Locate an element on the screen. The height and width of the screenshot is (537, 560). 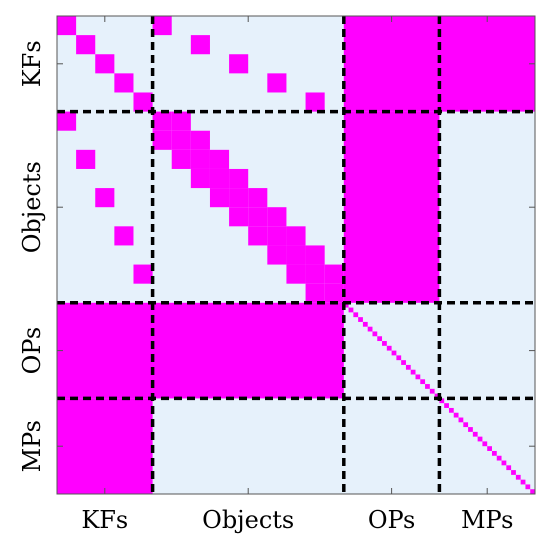
filled-cell-r8-c7 is located at coordinates (200, 178).